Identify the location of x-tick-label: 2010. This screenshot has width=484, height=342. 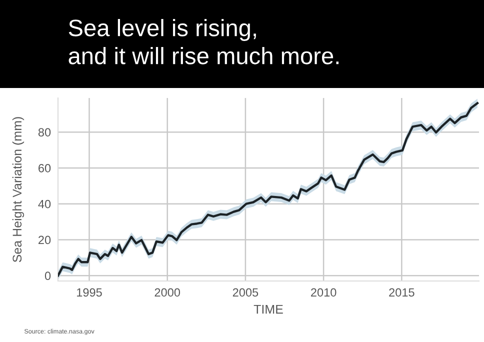
(323, 292).